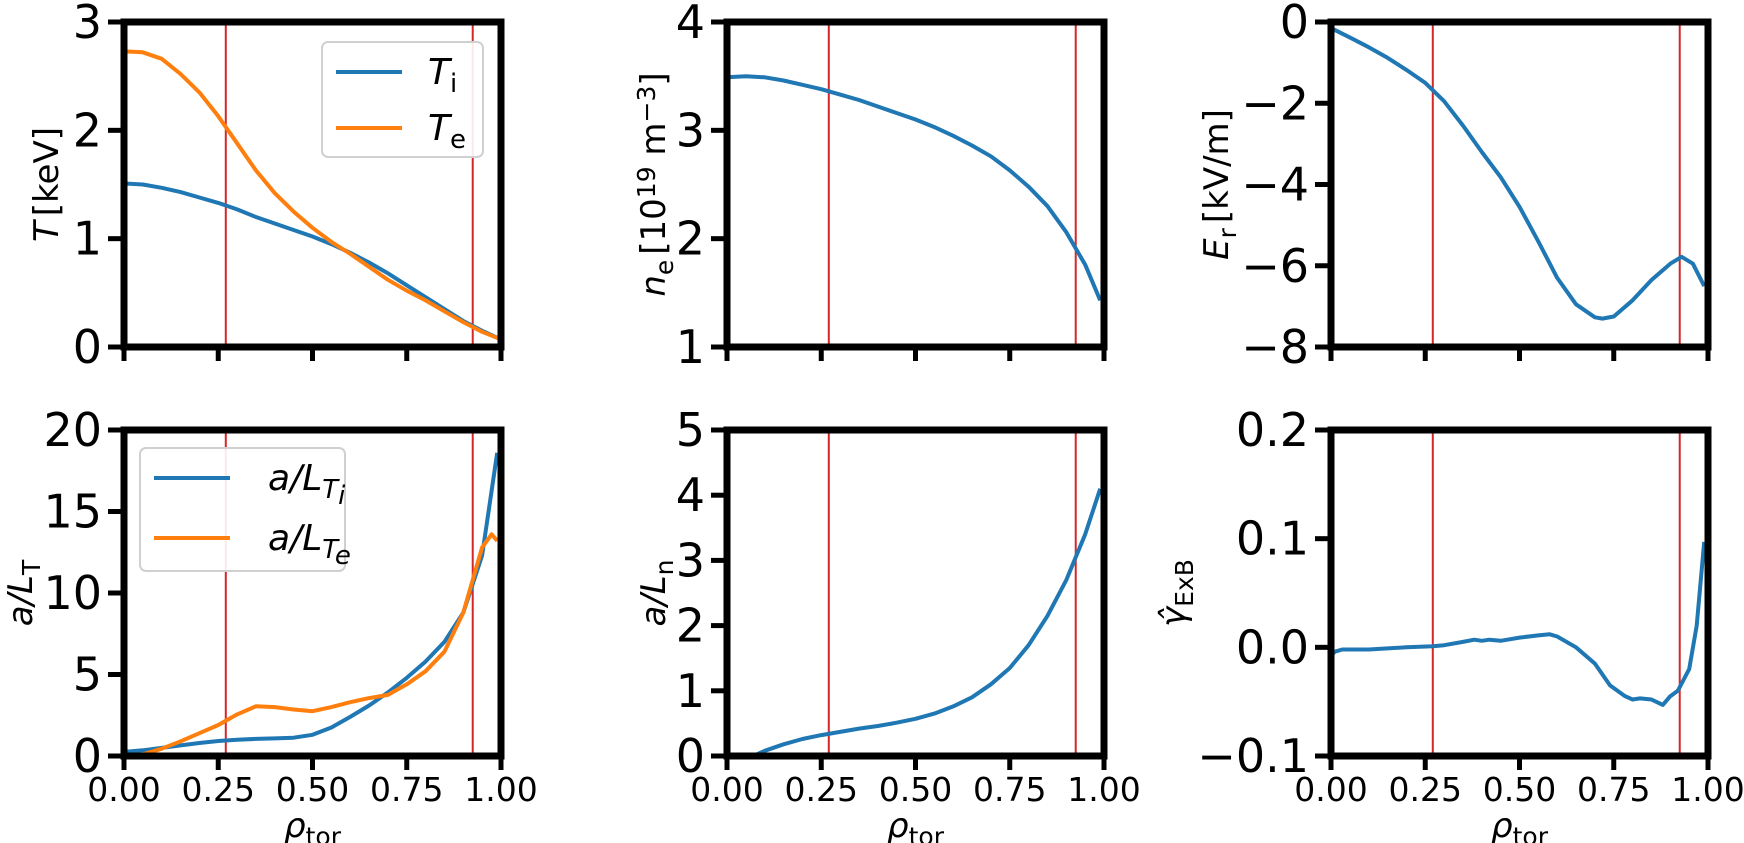 This screenshot has width=1744, height=843. Describe the element at coordinates (646, 104) in the screenshot. I see `y-axis-label-exp2: −3` at that location.